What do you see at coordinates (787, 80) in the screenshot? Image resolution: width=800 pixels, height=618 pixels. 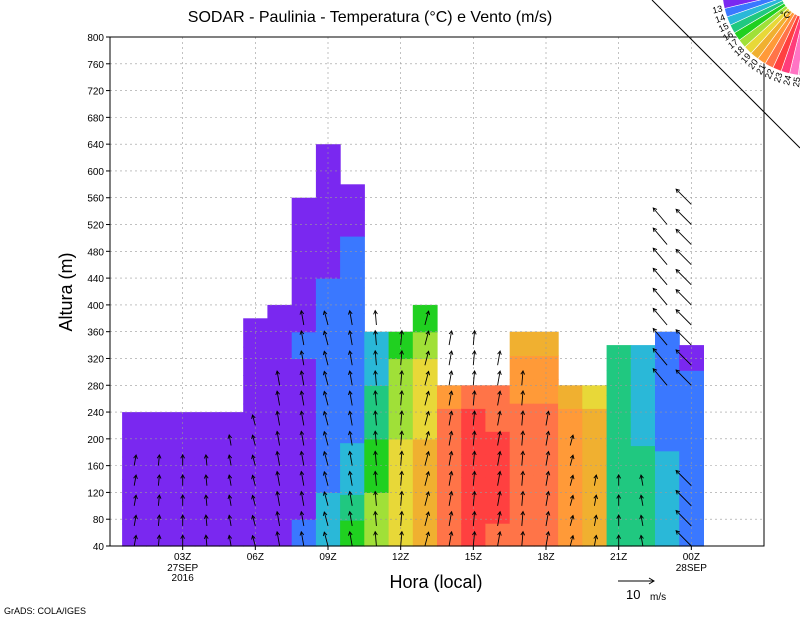 I see `colorbar-level-label: 24` at bounding box center [787, 80].